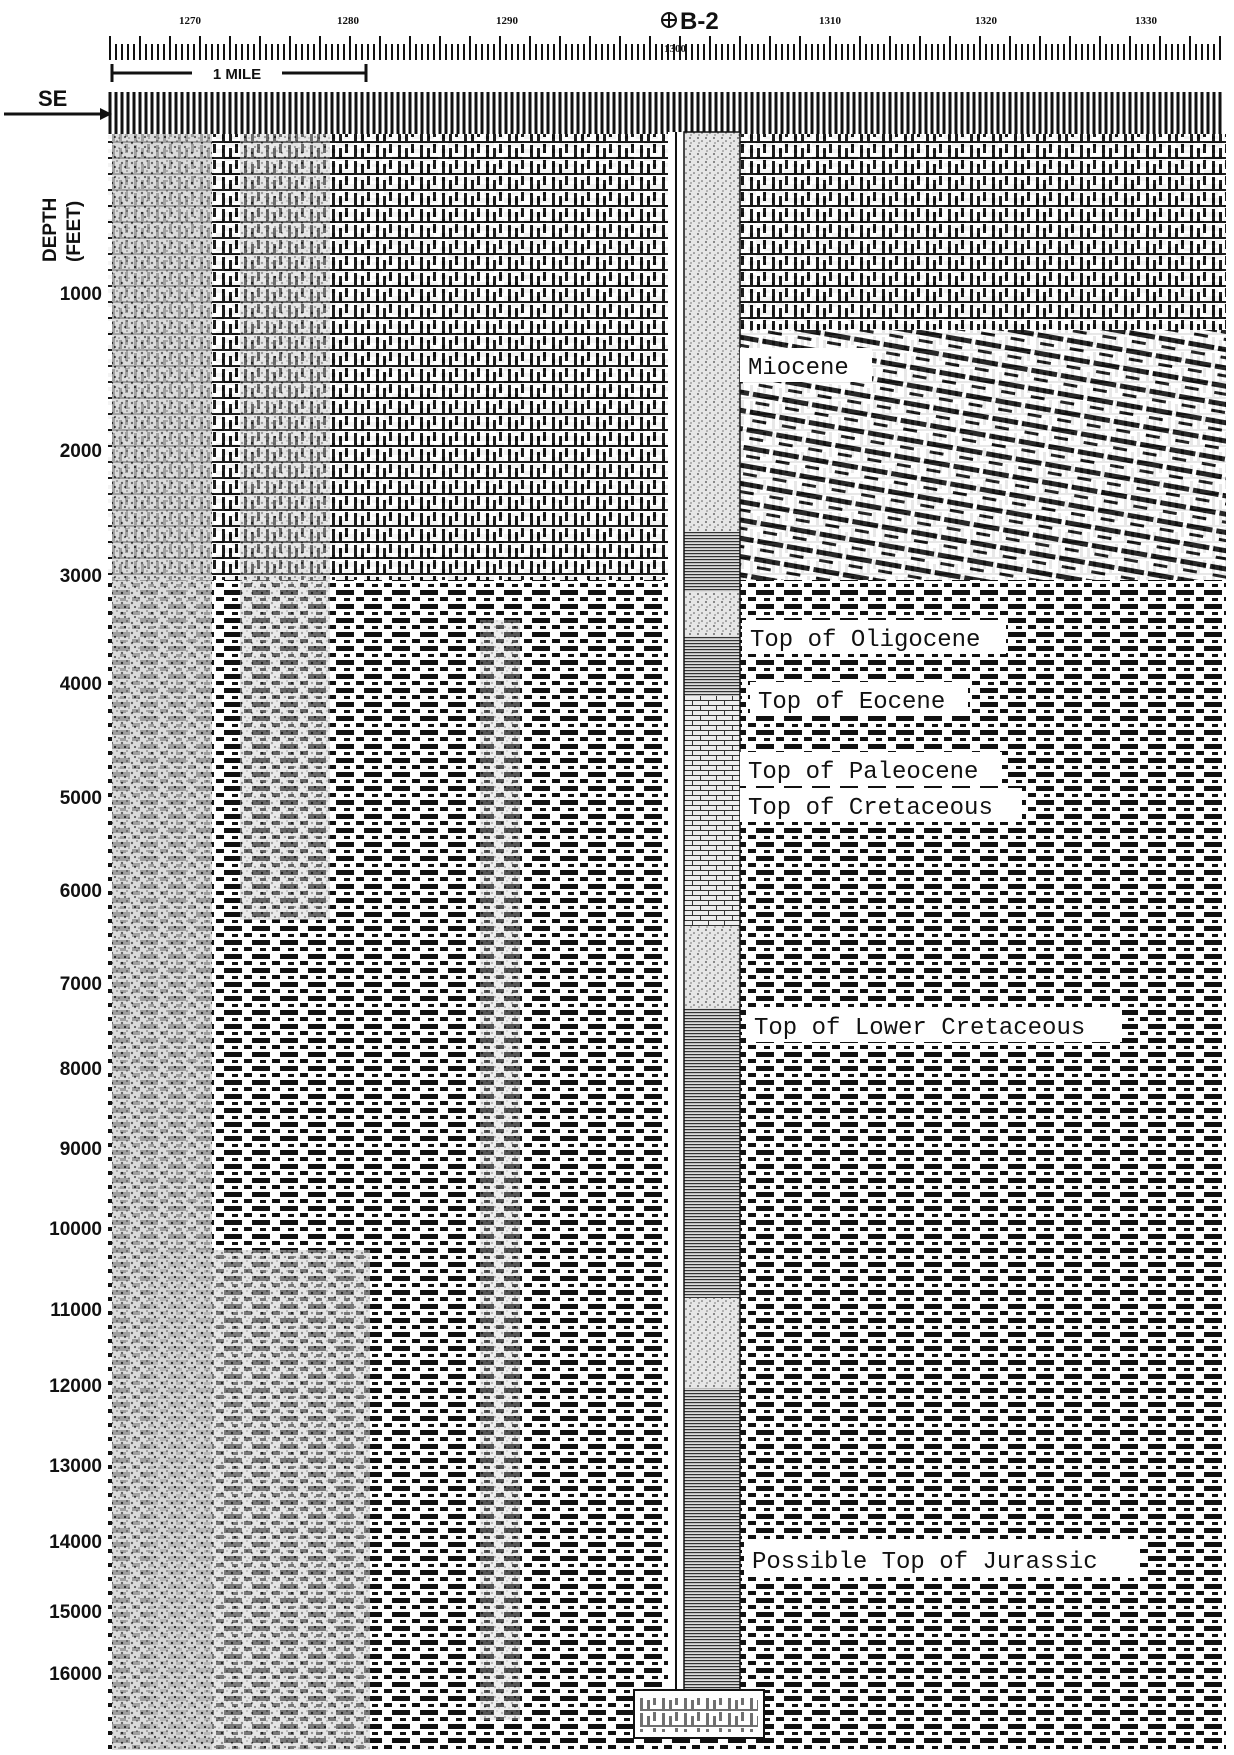  What do you see at coordinates (81, 1069) in the screenshot?
I see `depth-tick-label: 8000` at bounding box center [81, 1069].